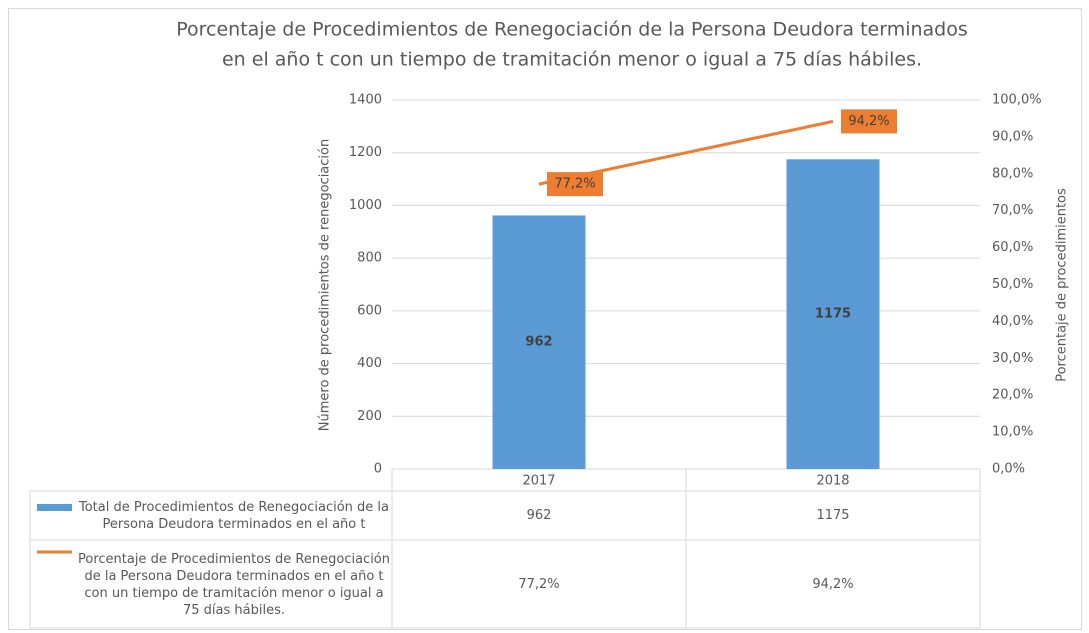  What do you see at coordinates (365, 100) in the screenshot?
I see `y-tick-label: 1400` at bounding box center [365, 100].